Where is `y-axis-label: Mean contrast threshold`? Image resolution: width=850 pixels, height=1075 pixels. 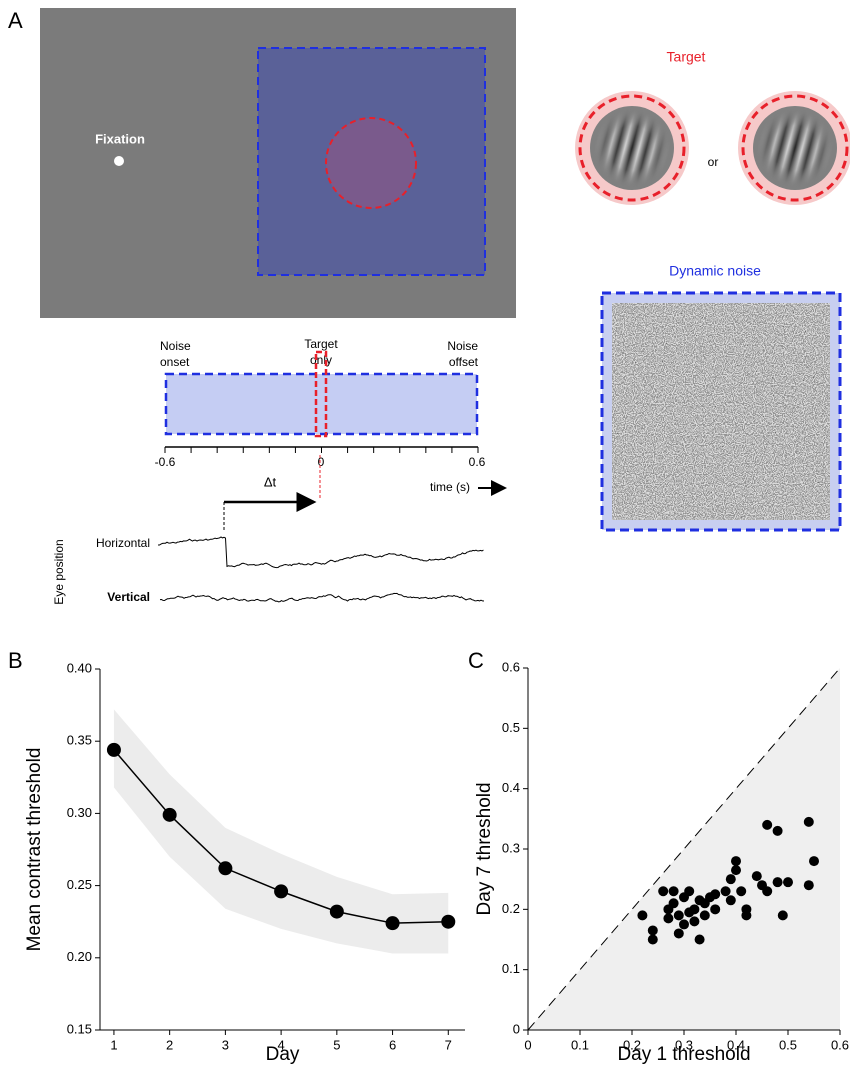
y-axis-label: Mean contrast threshold is located at coordinates (34, 850).